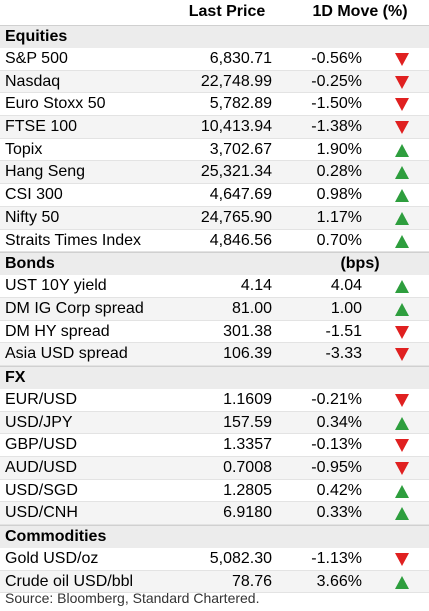 Image resolution: width=429 pixels, height=611 pixels. Describe the element at coordinates (360, 264) in the screenshot. I see `section-unit: (bps)` at that location.